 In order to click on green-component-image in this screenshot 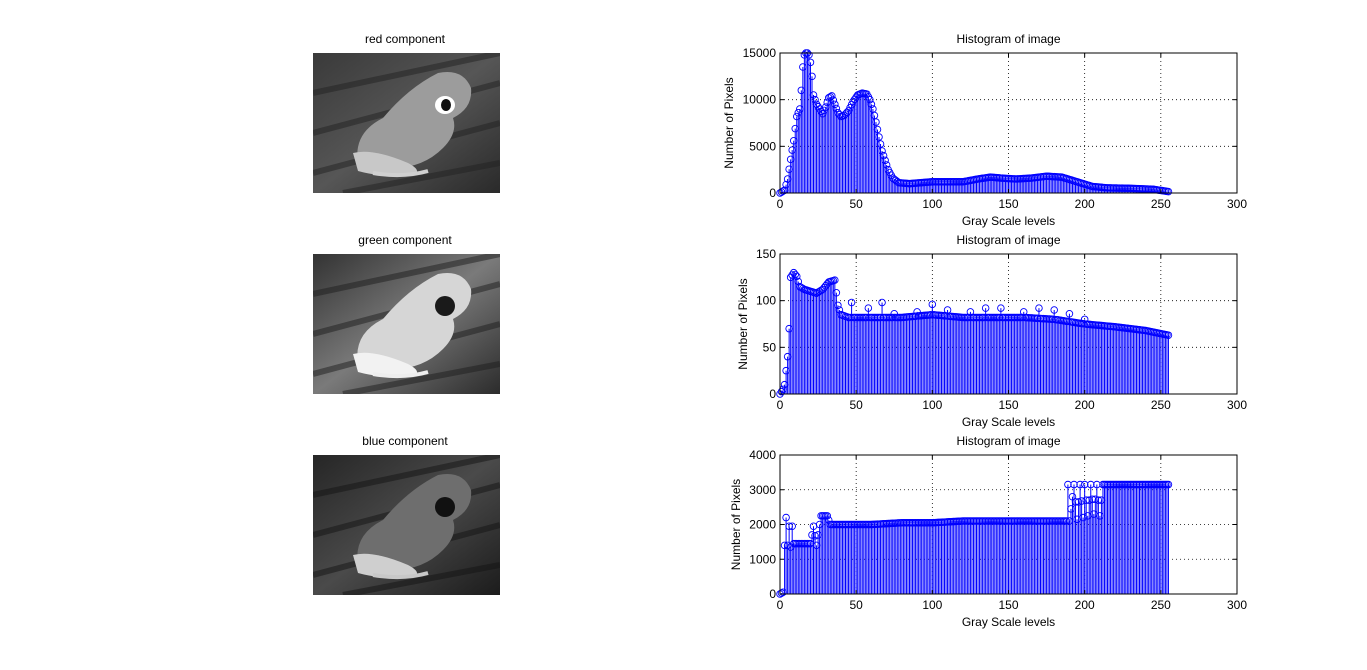, I will do `click(406, 324)`.